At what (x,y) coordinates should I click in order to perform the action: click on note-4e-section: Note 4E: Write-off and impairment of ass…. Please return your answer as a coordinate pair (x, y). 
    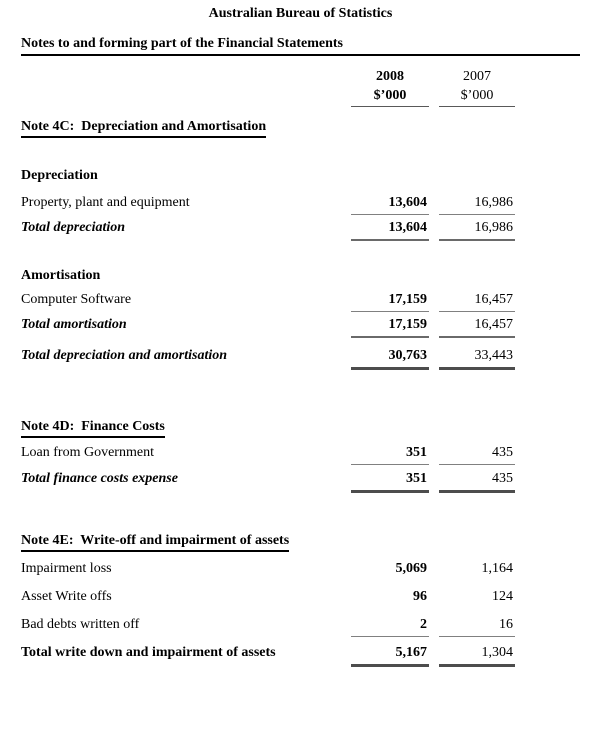
    Looking at the image, I should click on (268, 542).